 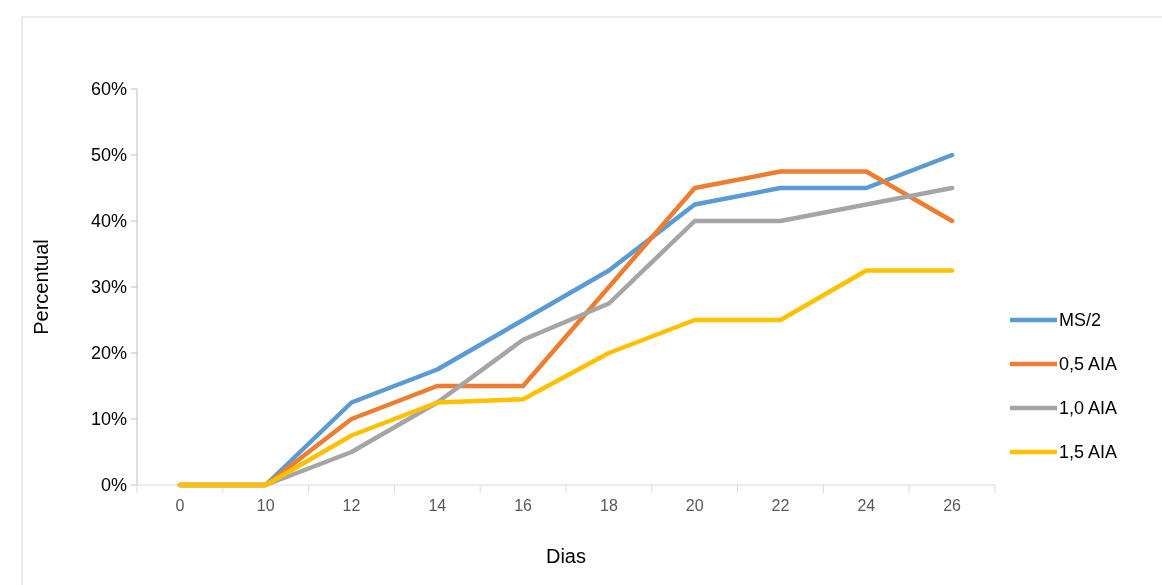 I want to click on x-tick-label: 12, so click(x=351, y=505).